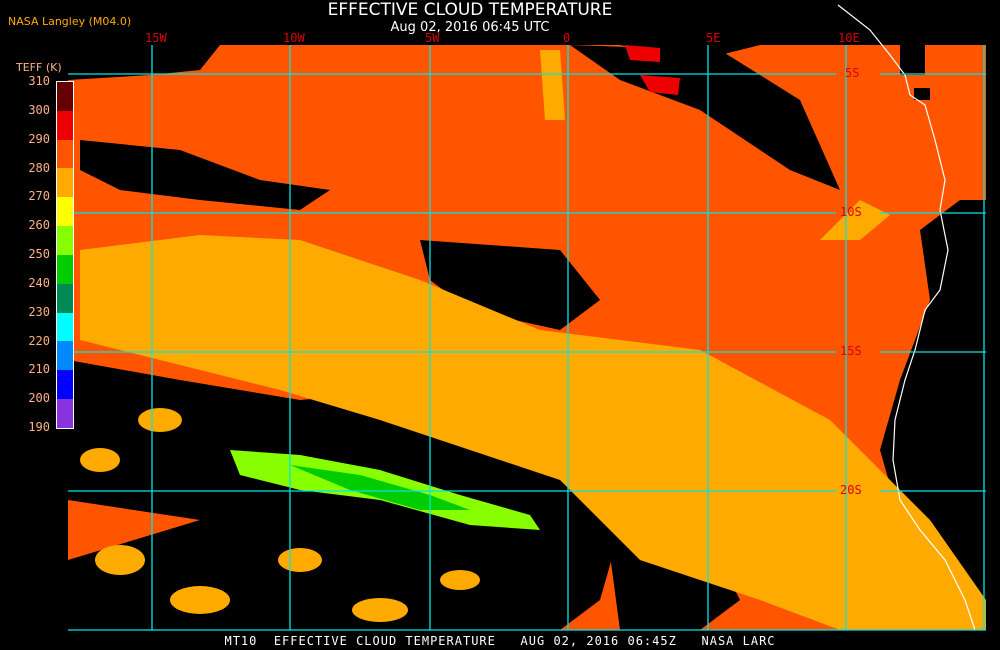 The height and width of the screenshot is (650, 1000). I want to click on map-subtitle: Aug 02, 2016 06:45 UTC, so click(470, 27).